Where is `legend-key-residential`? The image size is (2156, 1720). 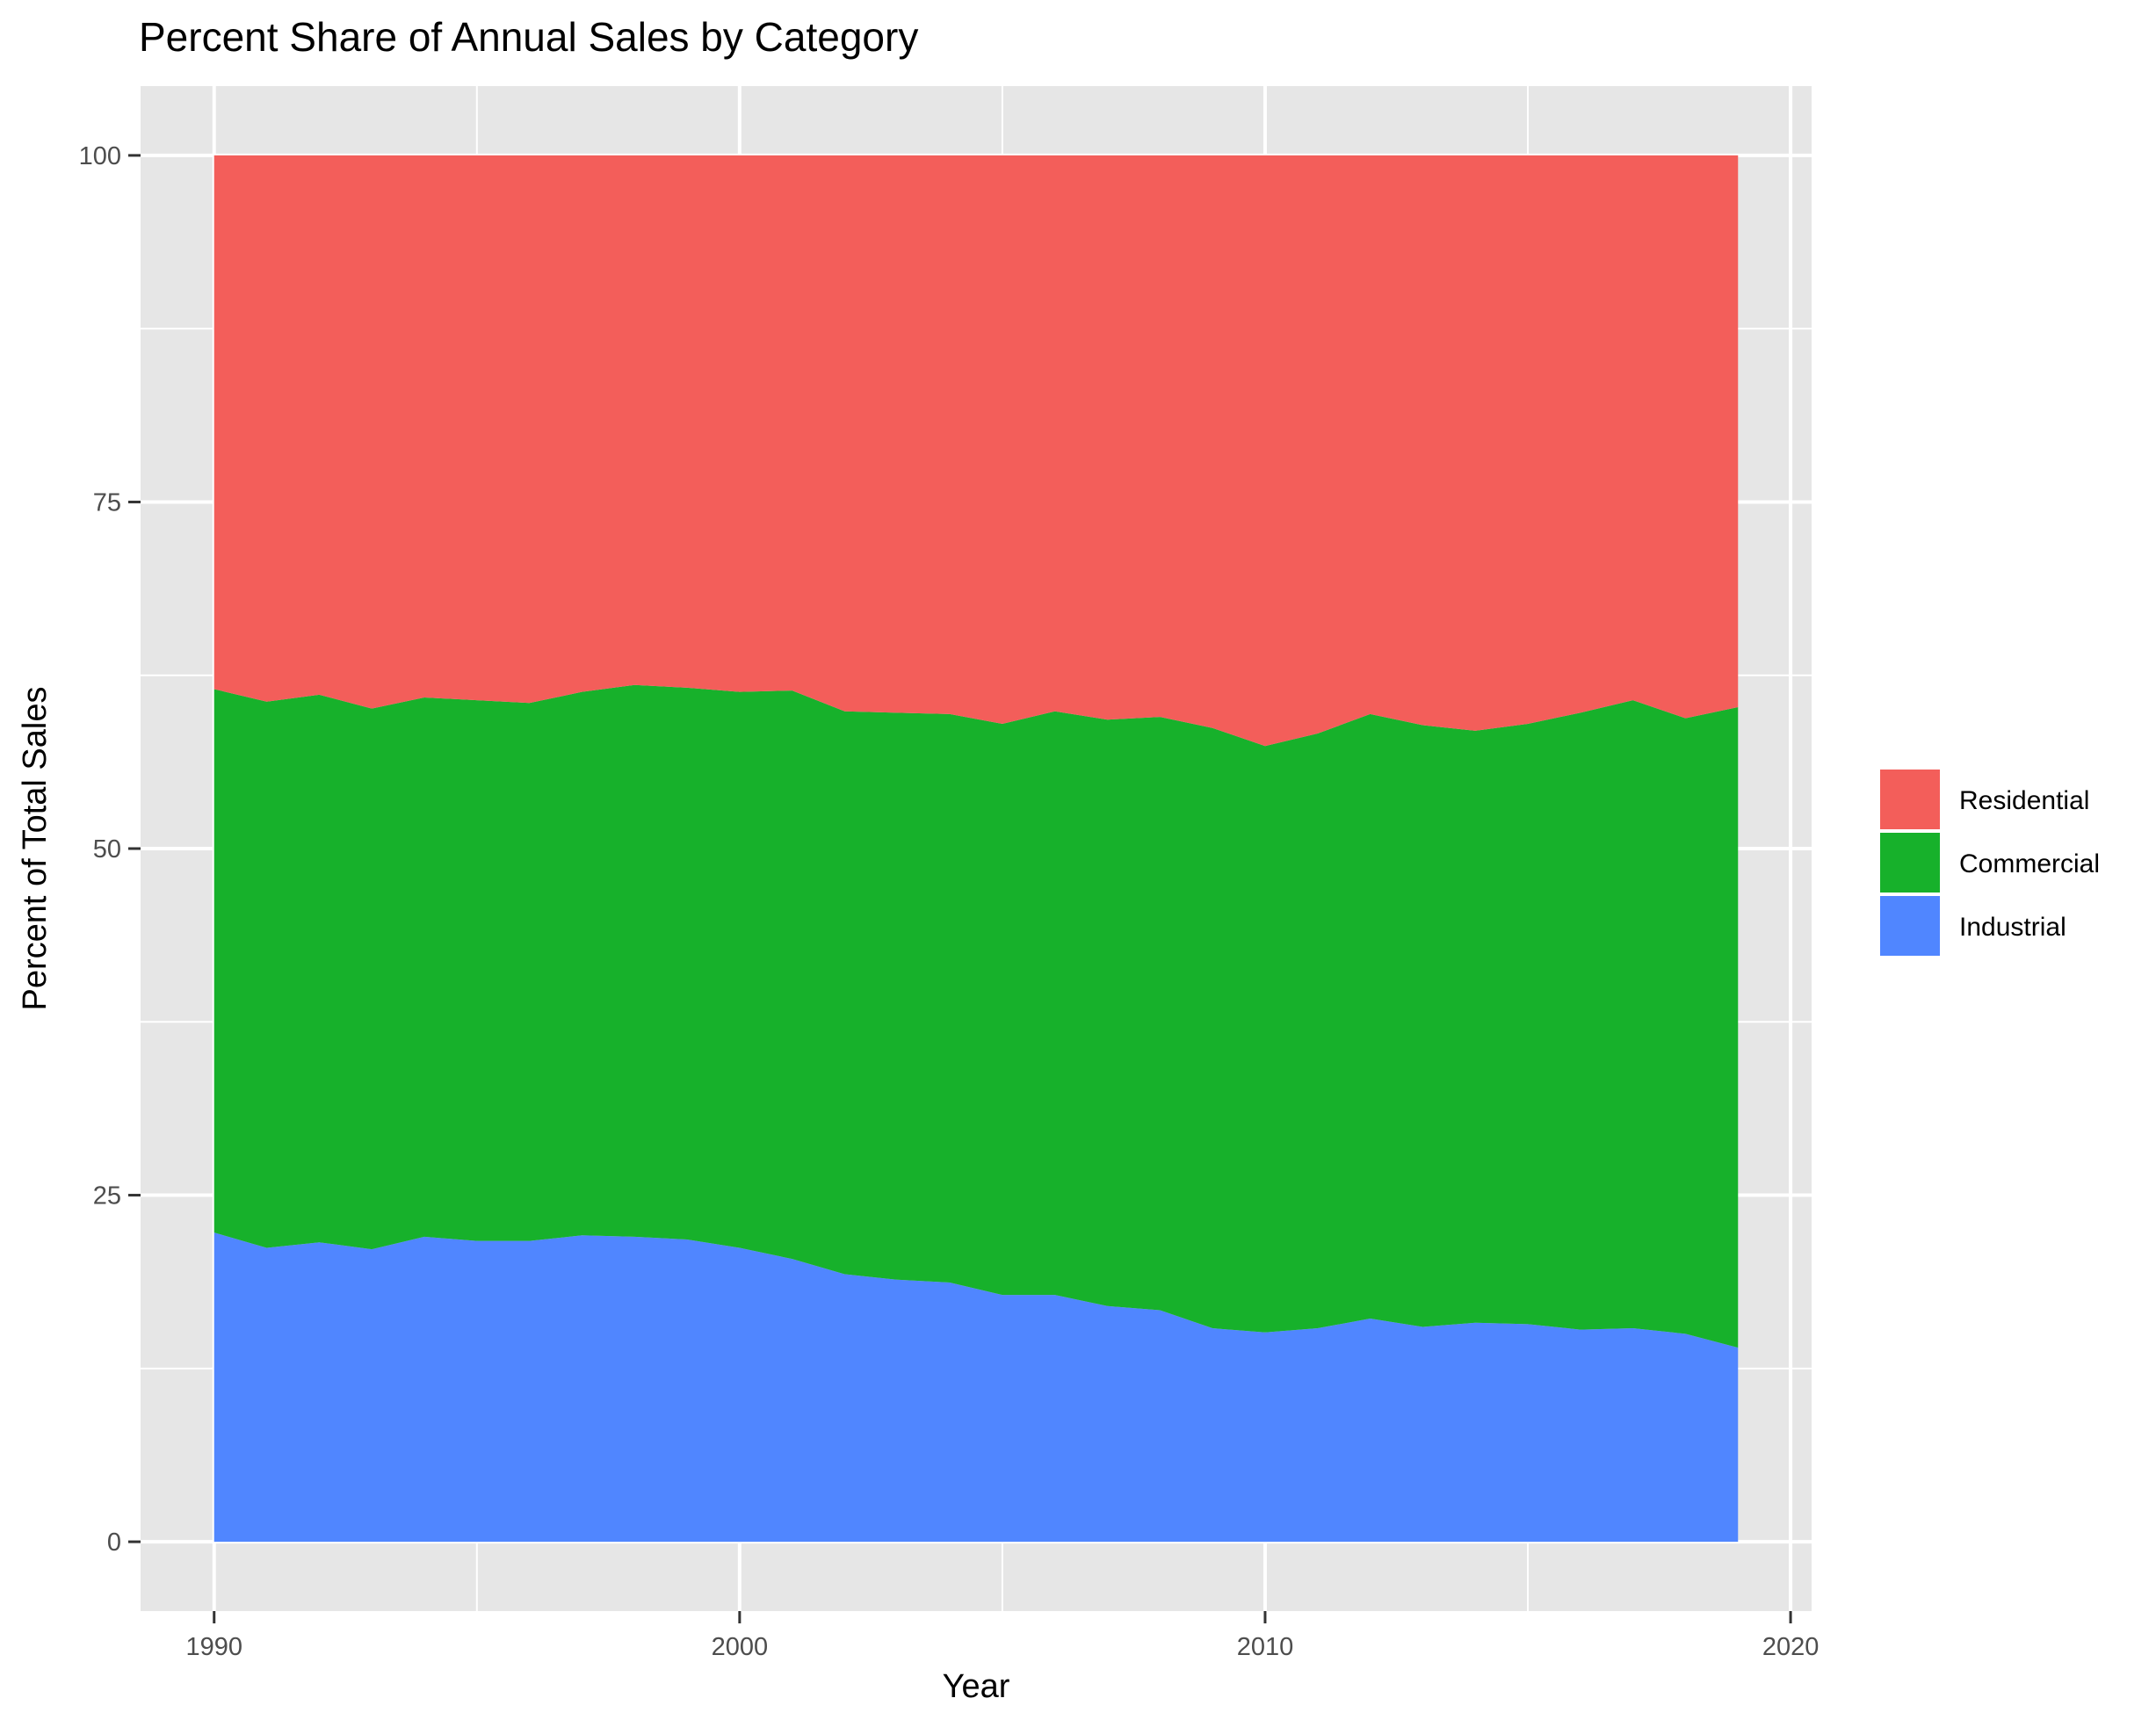
legend-key-residential is located at coordinates (1910, 799).